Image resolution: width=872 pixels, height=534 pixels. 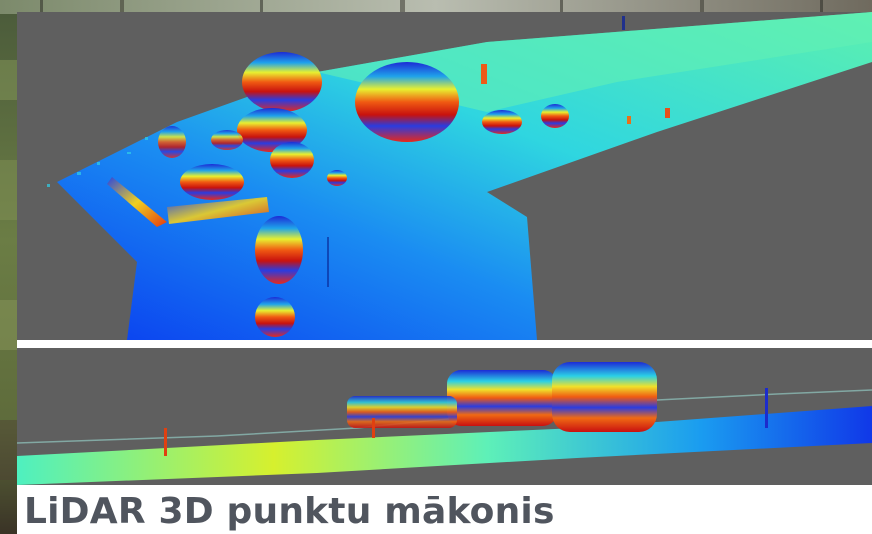 What do you see at coordinates (289, 511) in the screenshot?
I see `caption-title: LiDAR 3D punktu mākonis` at bounding box center [289, 511].